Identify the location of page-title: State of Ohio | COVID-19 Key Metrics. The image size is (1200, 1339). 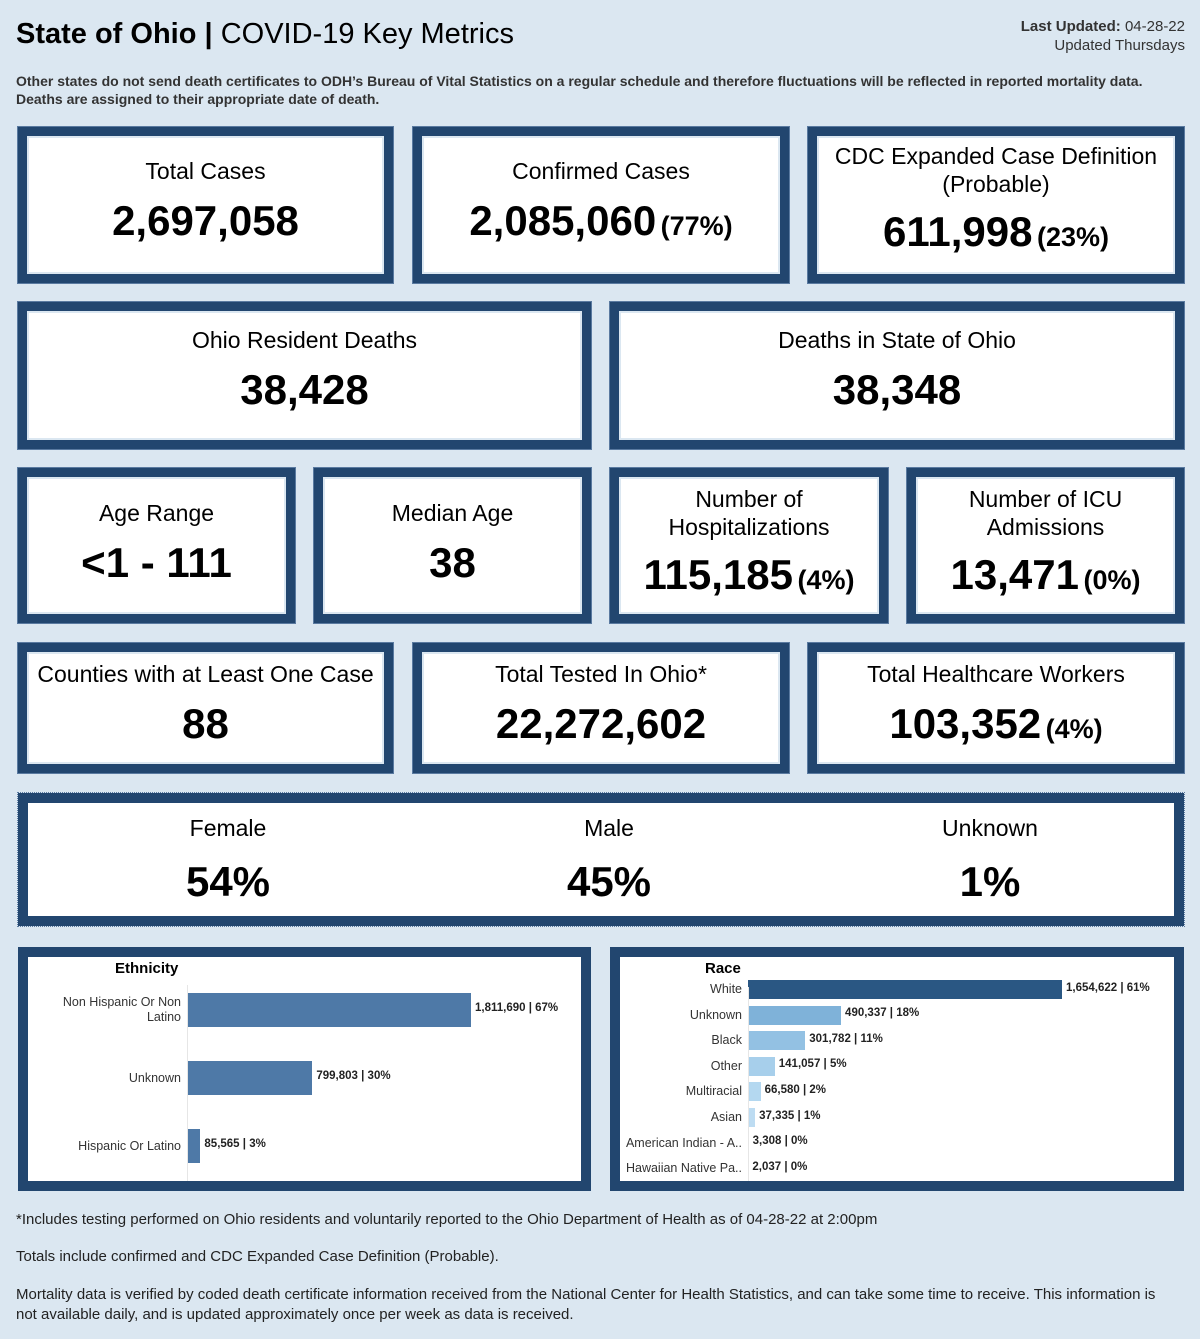
(265, 34).